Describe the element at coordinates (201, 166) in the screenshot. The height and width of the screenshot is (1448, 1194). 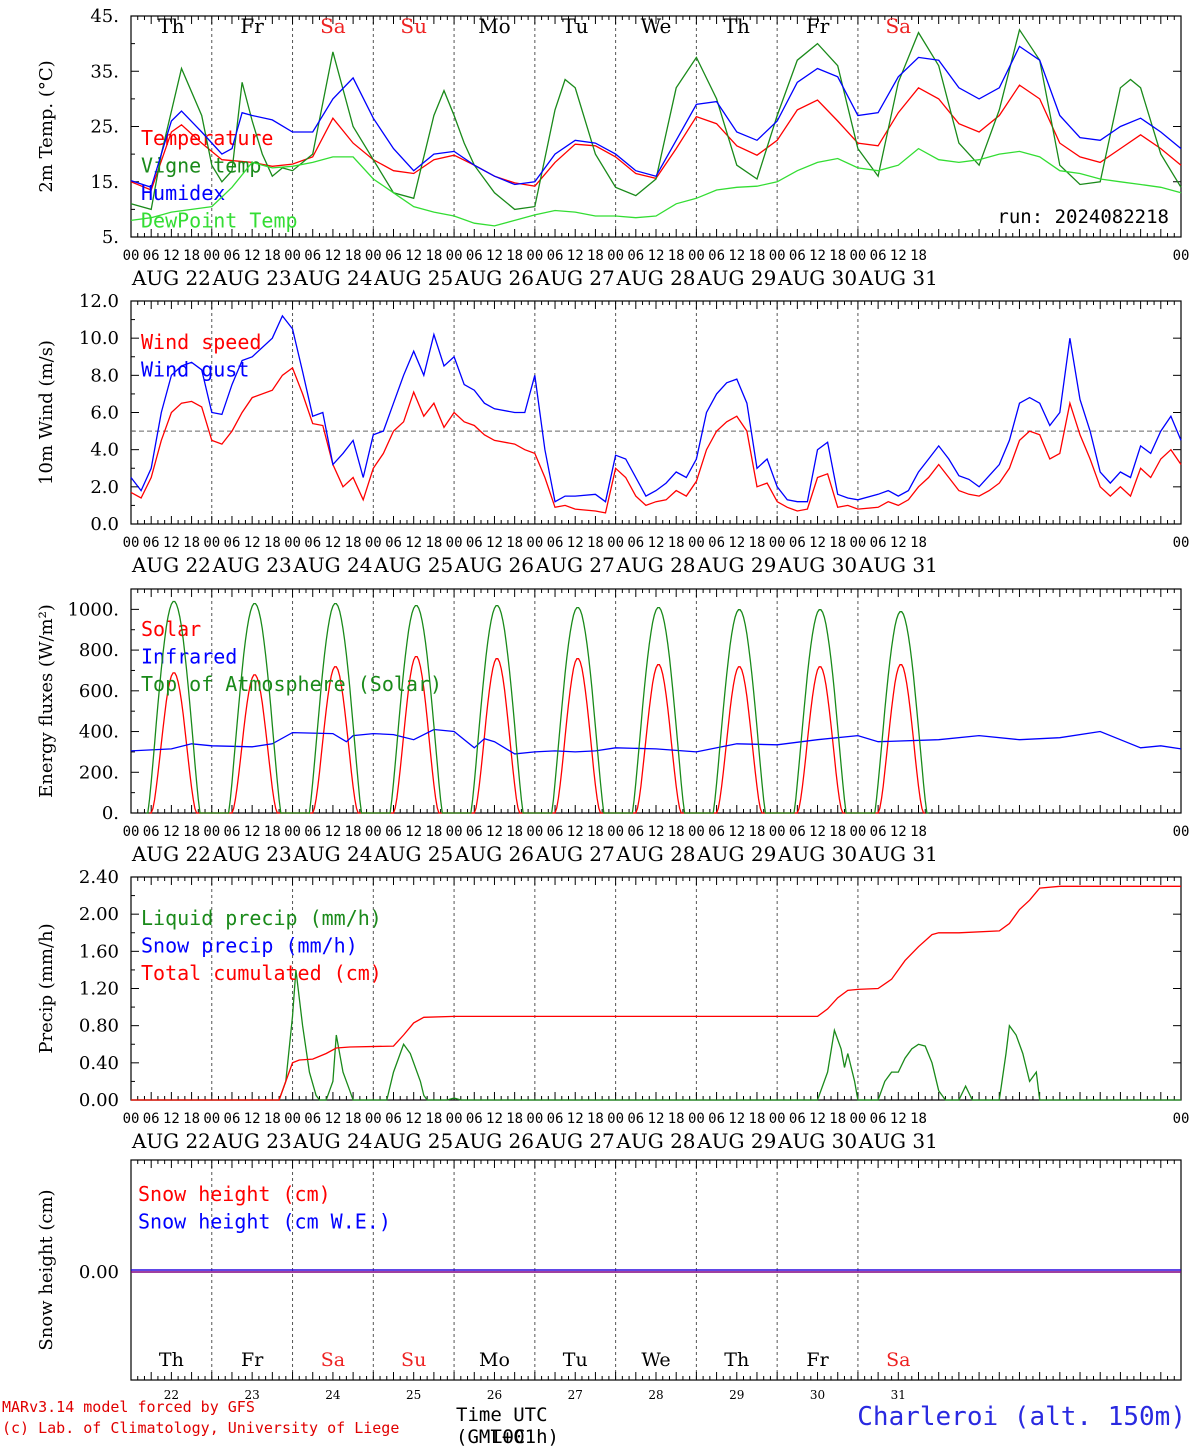
I see `legend-entry: Vigne temp` at that location.